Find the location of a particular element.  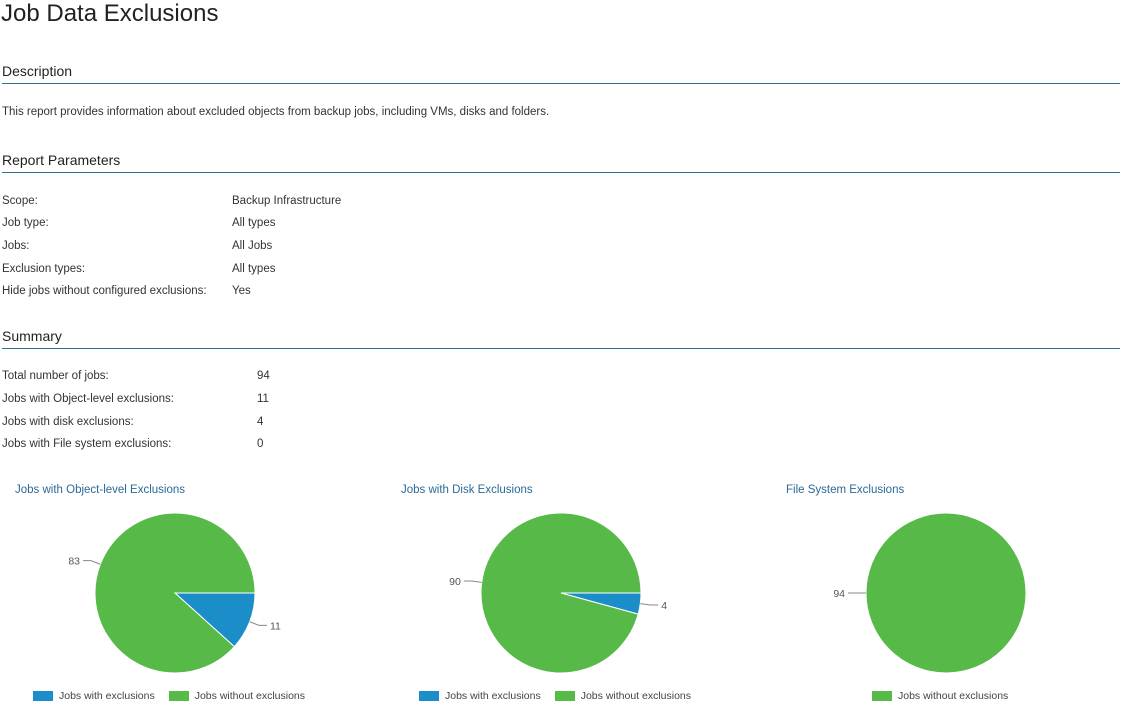

summary-label: Jobs with File system exclusions: is located at coordinates (87, 444).